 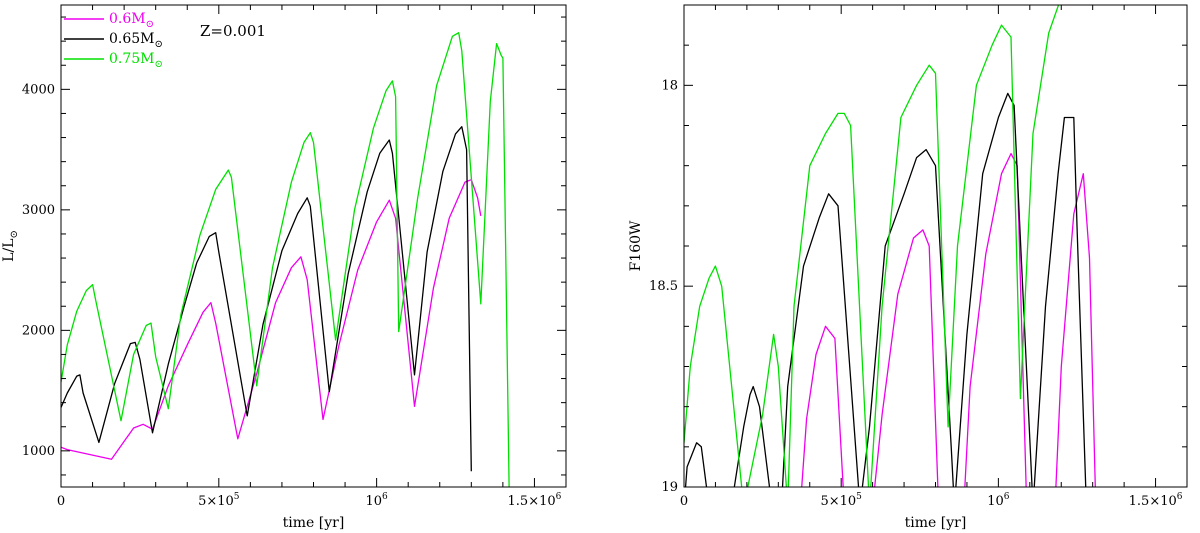 What do you see at coordinates (663, 286) in the screenshot?
I see `y-tick-label: 18.5` at bounding box center [663, 286].